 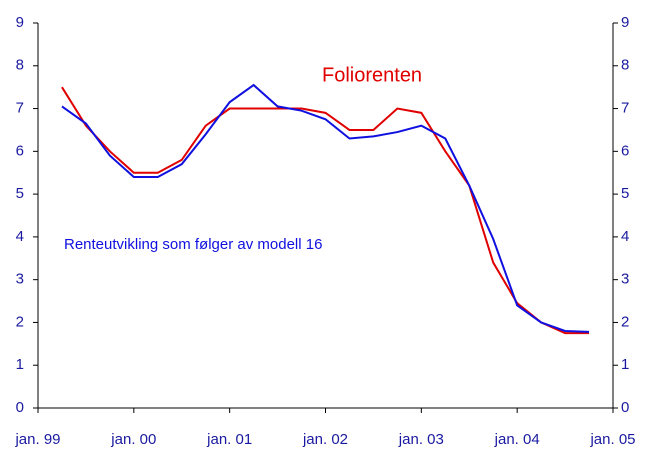 What do you see at coordinates (372, 75) in the screenshot?
I see `series-label: Foliorenten` at bounding box center [372, 75].